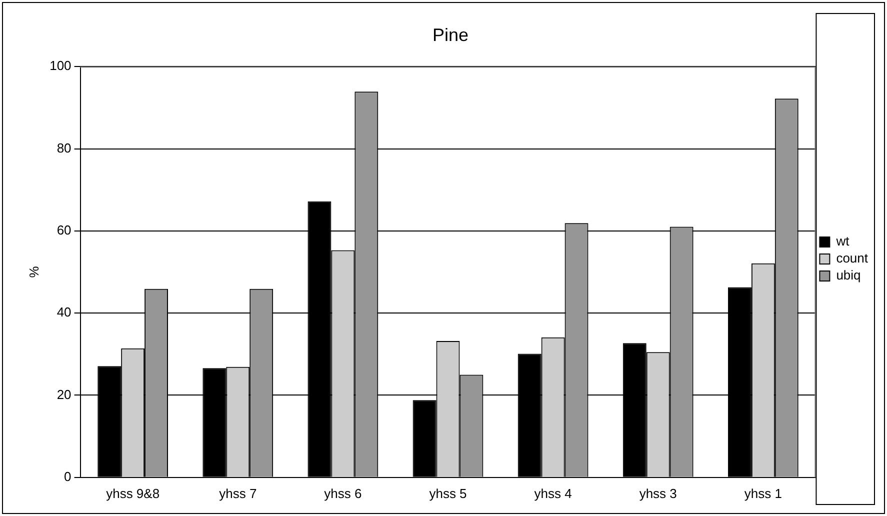 The image size is (887, 516). I want to click on y-axis-title: %, so click(34, 272).